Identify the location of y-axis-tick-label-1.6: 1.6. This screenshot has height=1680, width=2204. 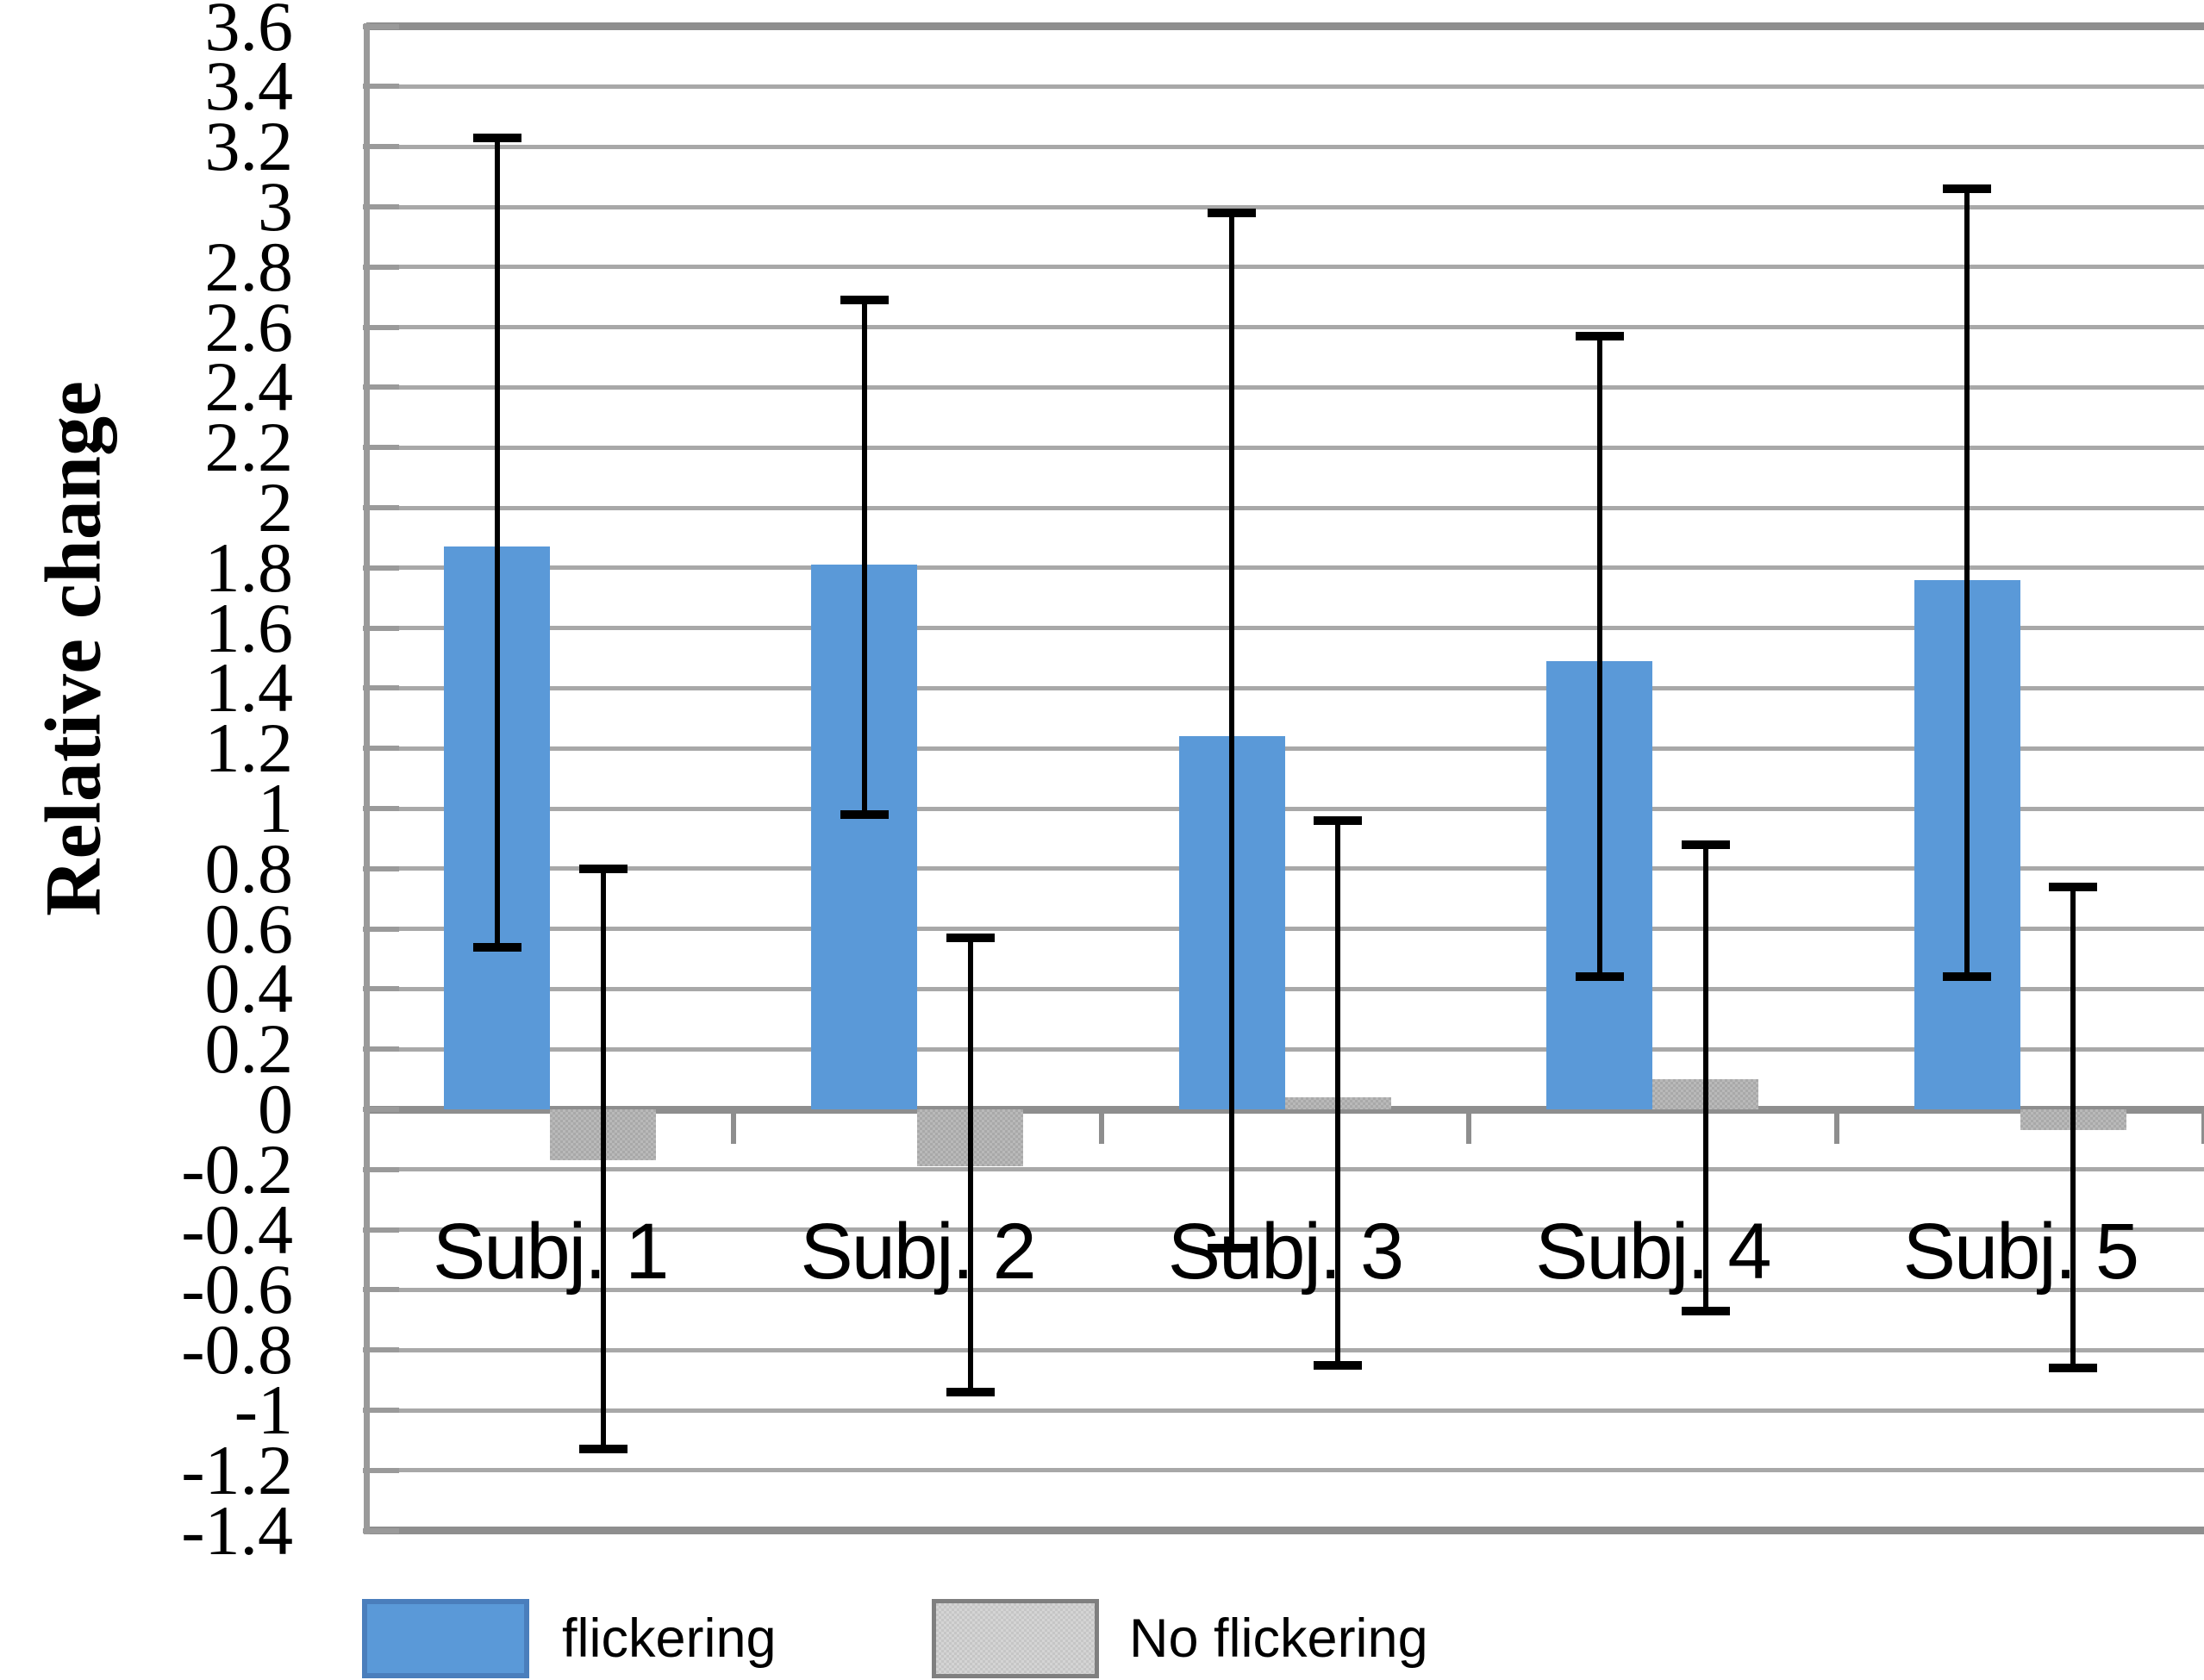
(249, 627).